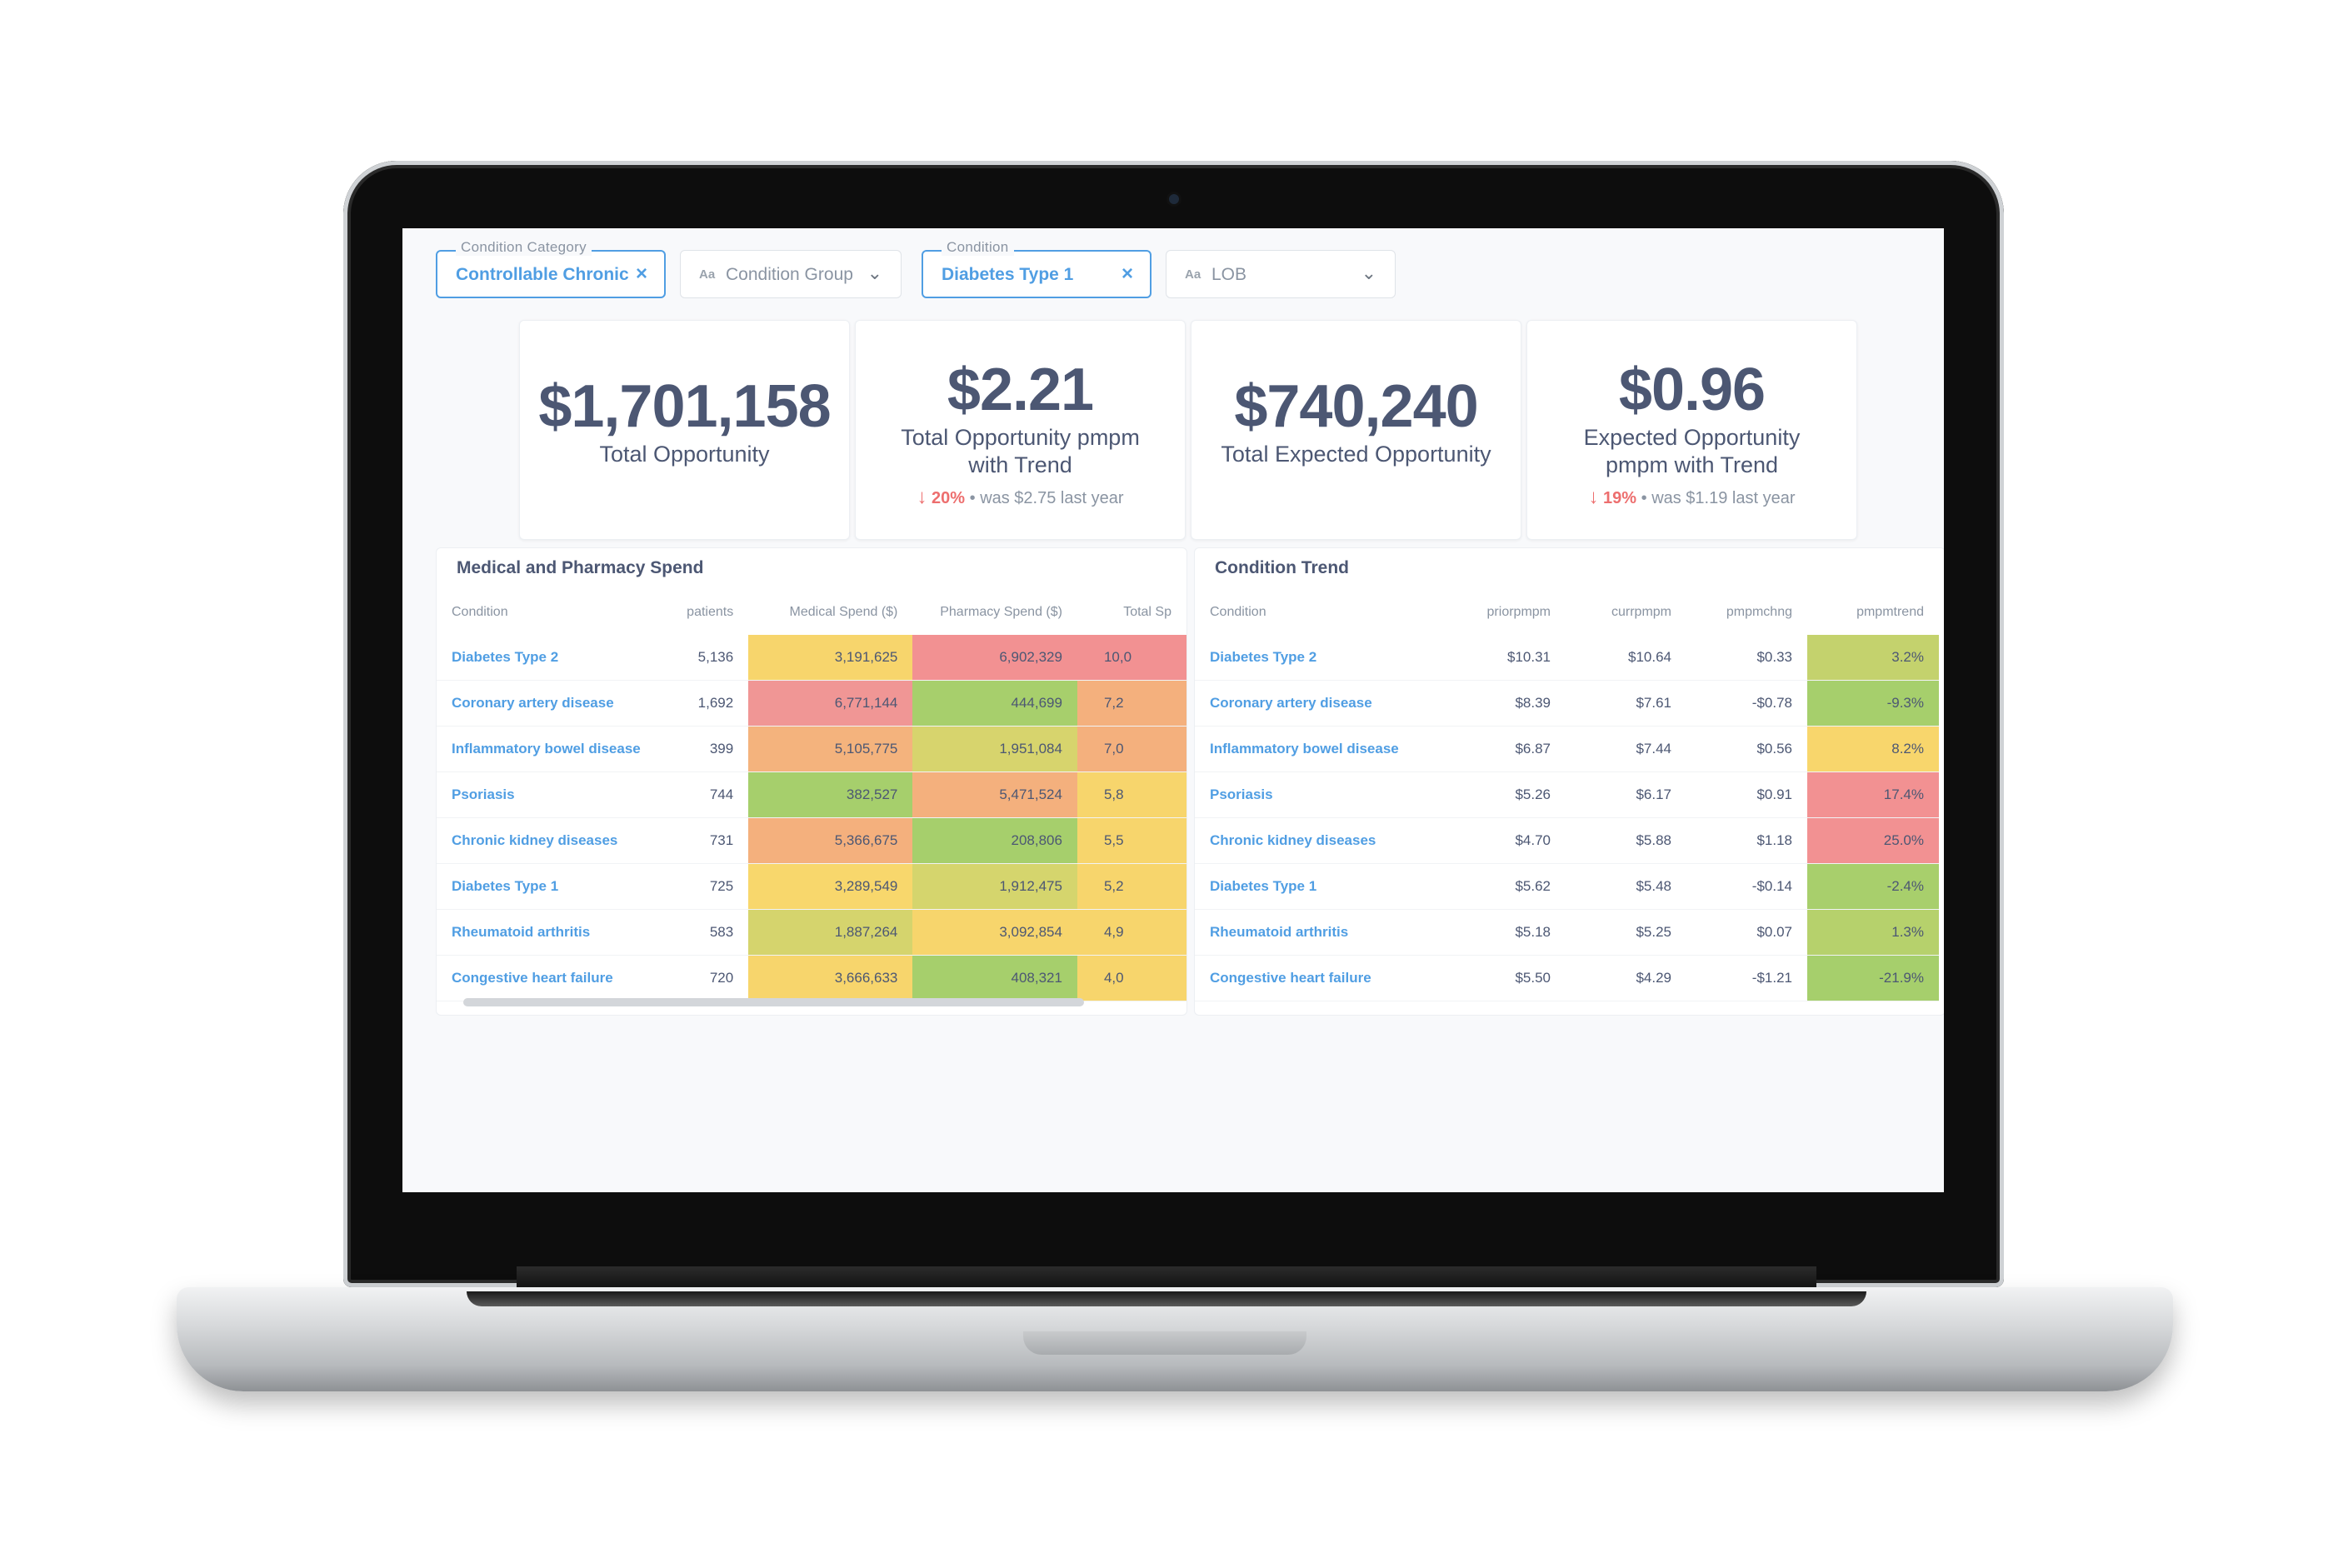 The width and height of the screenshot is (2333, 1568). What do you see at coordinates (1626, 703) in the screenshot?
I see `table-cell: $7.61` at bounding box center [1626, 703].